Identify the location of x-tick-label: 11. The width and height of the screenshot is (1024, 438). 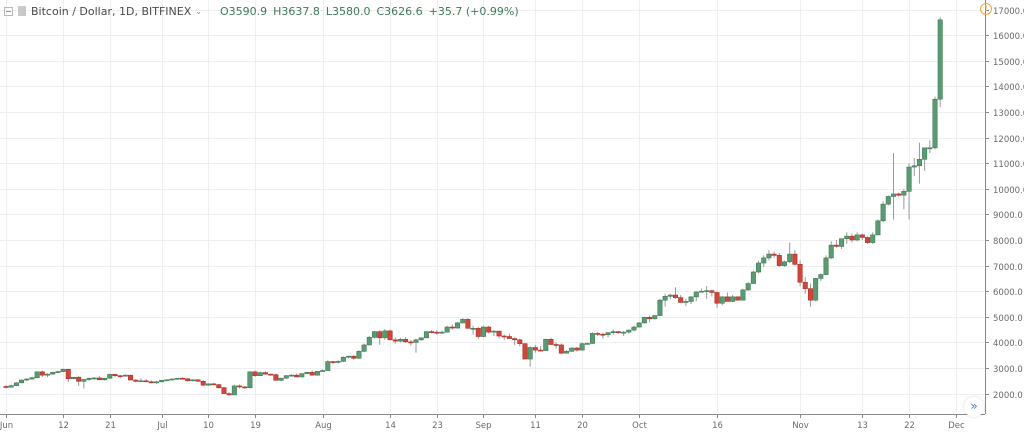
(535, 426).